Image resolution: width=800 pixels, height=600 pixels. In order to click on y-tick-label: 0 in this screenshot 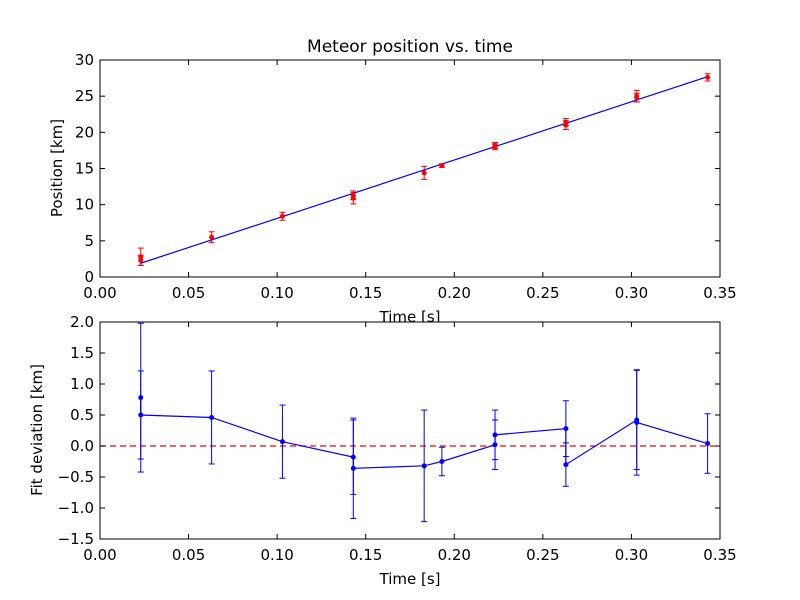, I will do `click(89, 277)`.